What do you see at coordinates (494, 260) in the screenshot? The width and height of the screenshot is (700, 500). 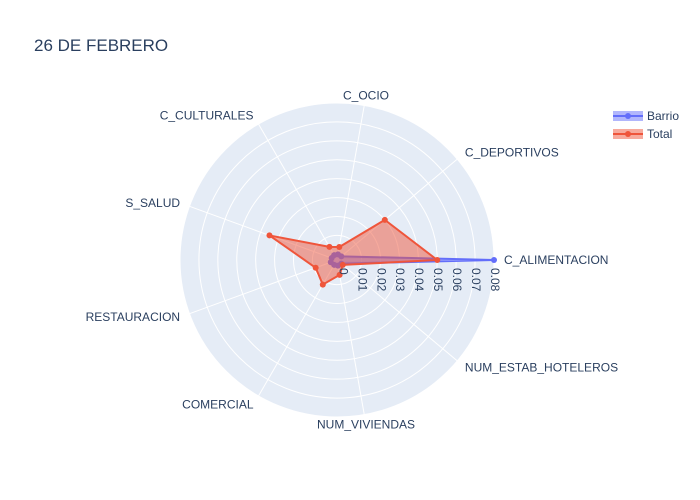 I see `series-barrio-point` at bounding box center [494, 260].